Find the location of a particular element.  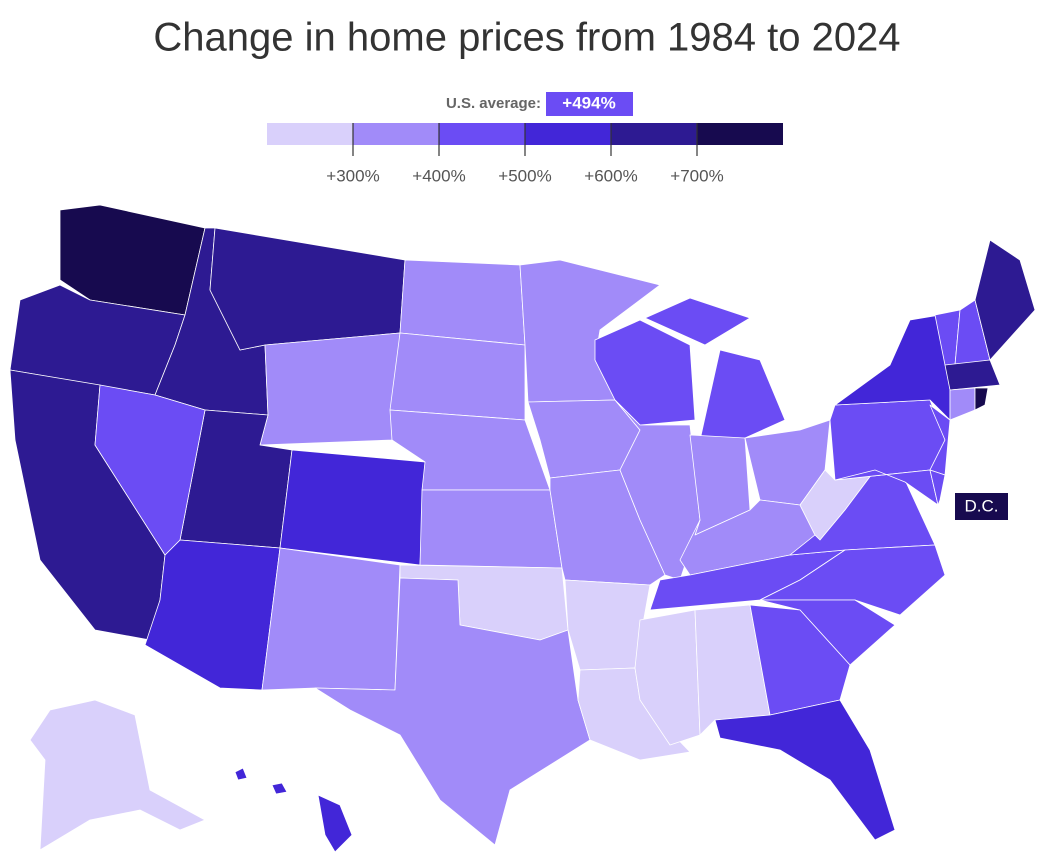

average-box is located at coordinates (589, 104).